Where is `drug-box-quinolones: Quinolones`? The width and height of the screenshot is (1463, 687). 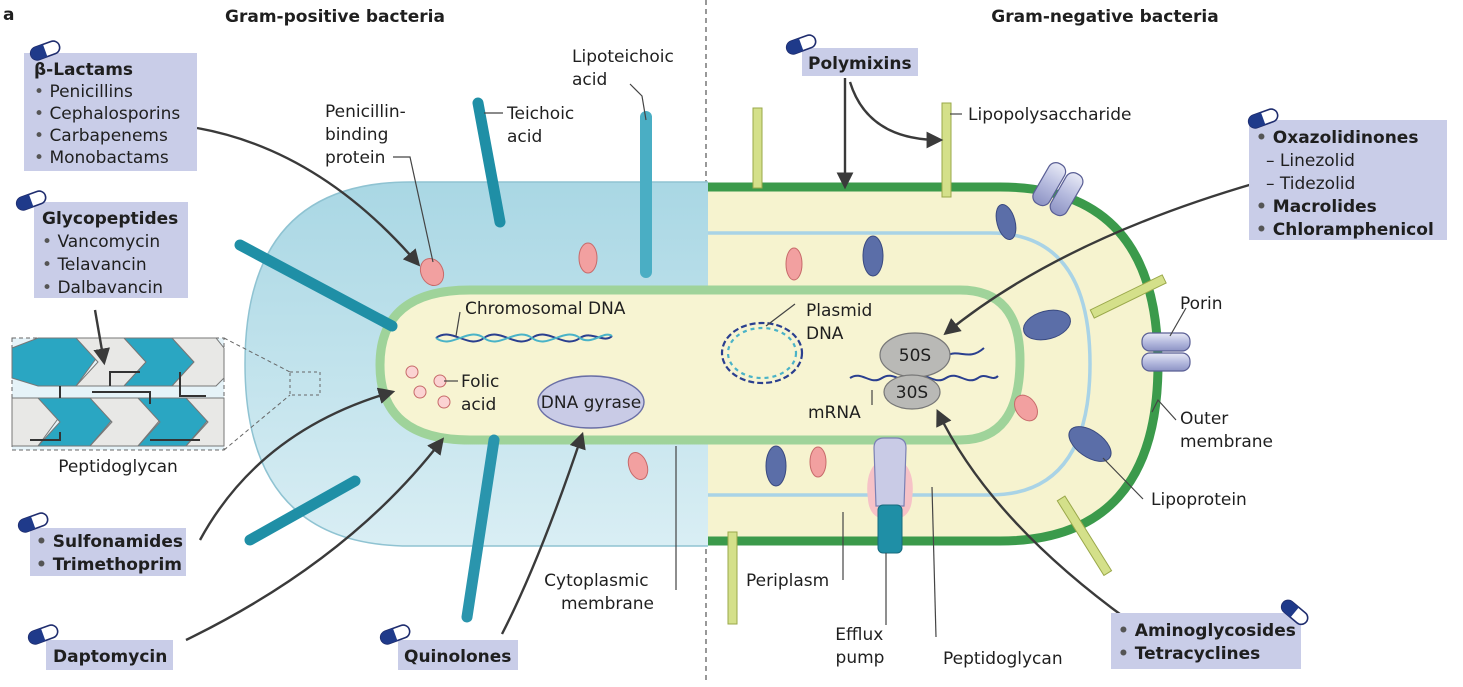
drug-box-quinolones: Quinolones is located at coordinates (448, 646).